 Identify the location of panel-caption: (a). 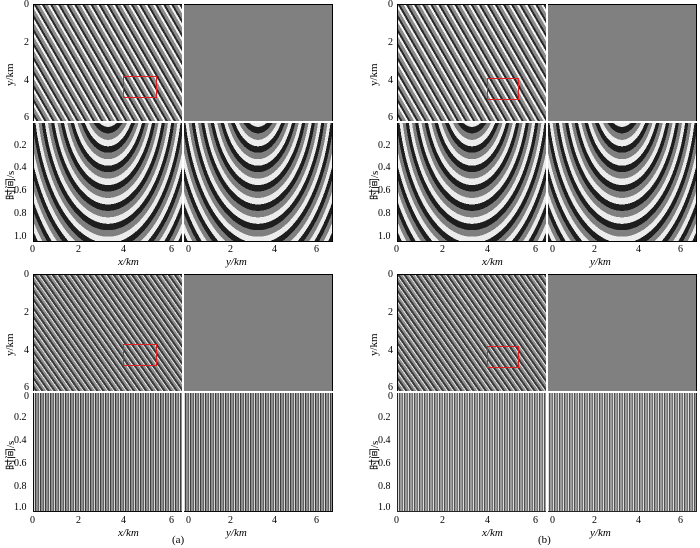
(178, 540).